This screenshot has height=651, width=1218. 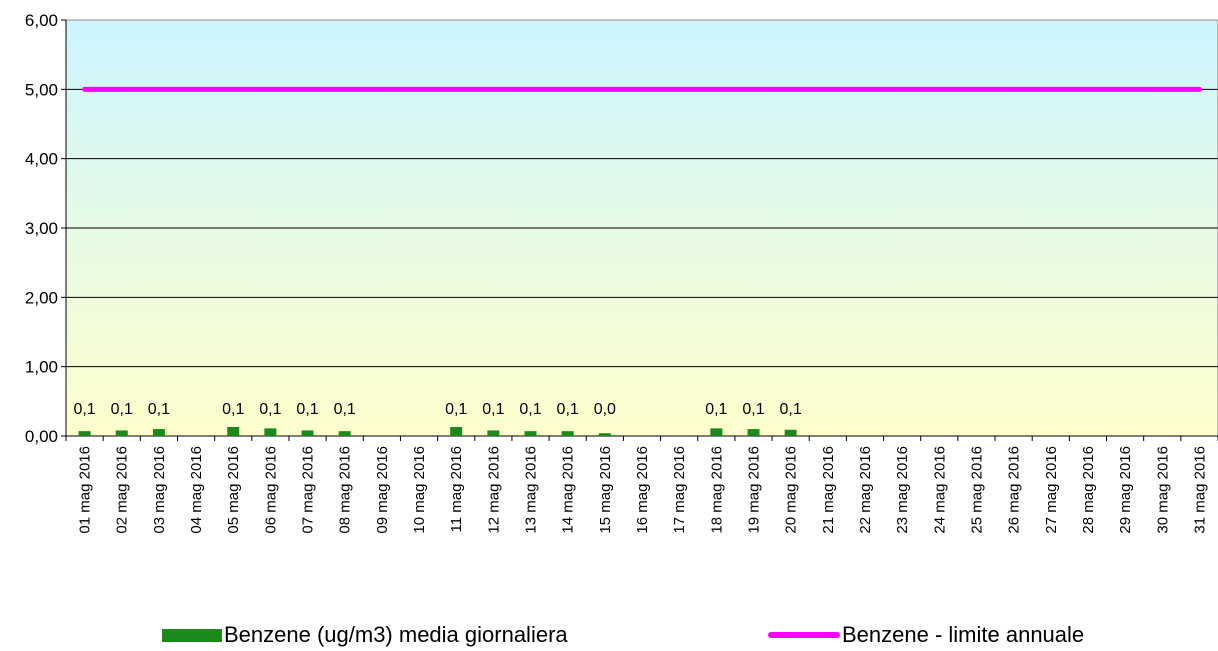 What do you see at coordinates (437, 431) in the screenshot?
I see `bar-series` at bounding box center [437, 431].